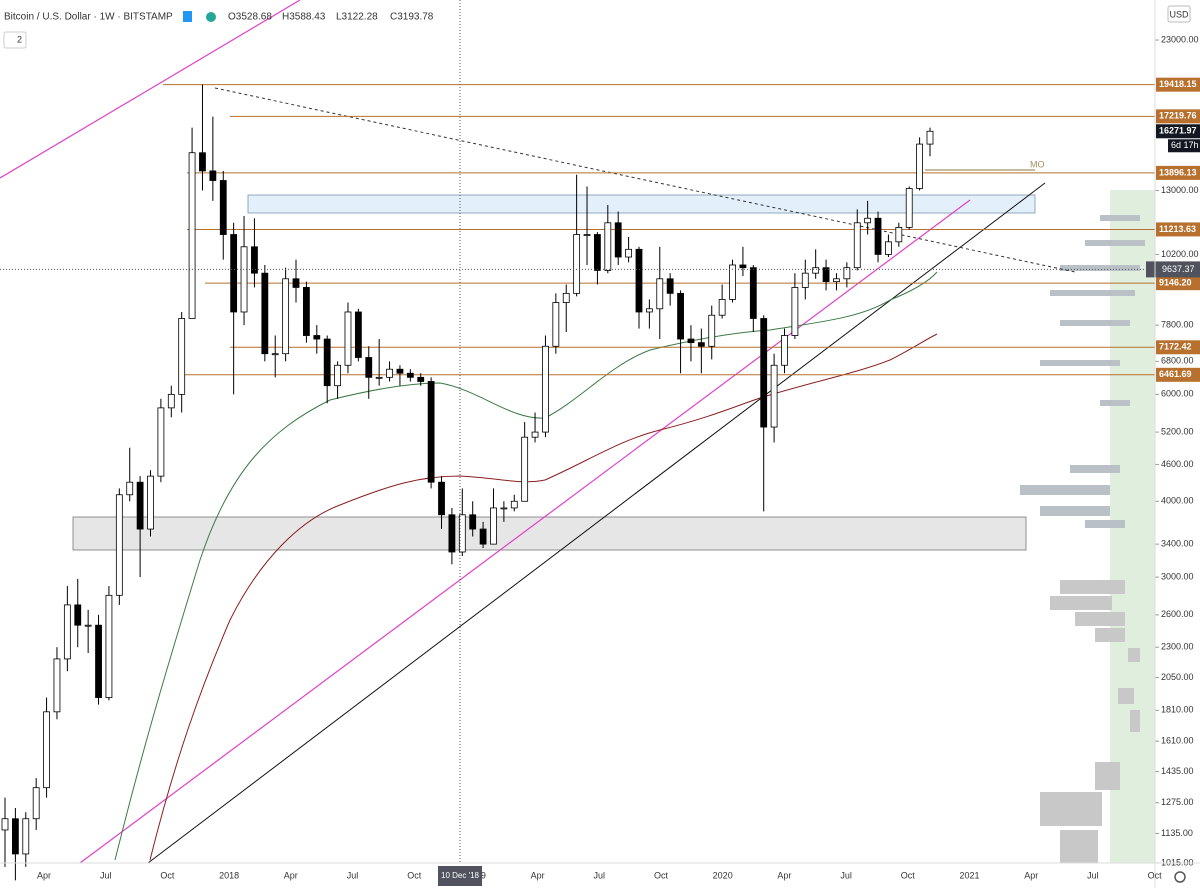 Image resolution: width=1200 pixels, height=888 pixels. I want to click on crosshair-price-label: 9637.37, so click(1178, 269).